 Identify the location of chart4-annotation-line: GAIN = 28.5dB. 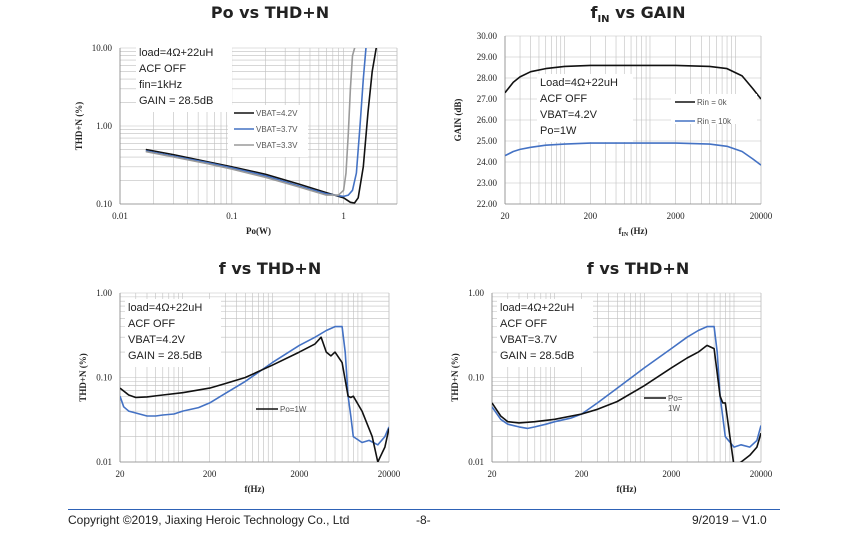
(537, 356).